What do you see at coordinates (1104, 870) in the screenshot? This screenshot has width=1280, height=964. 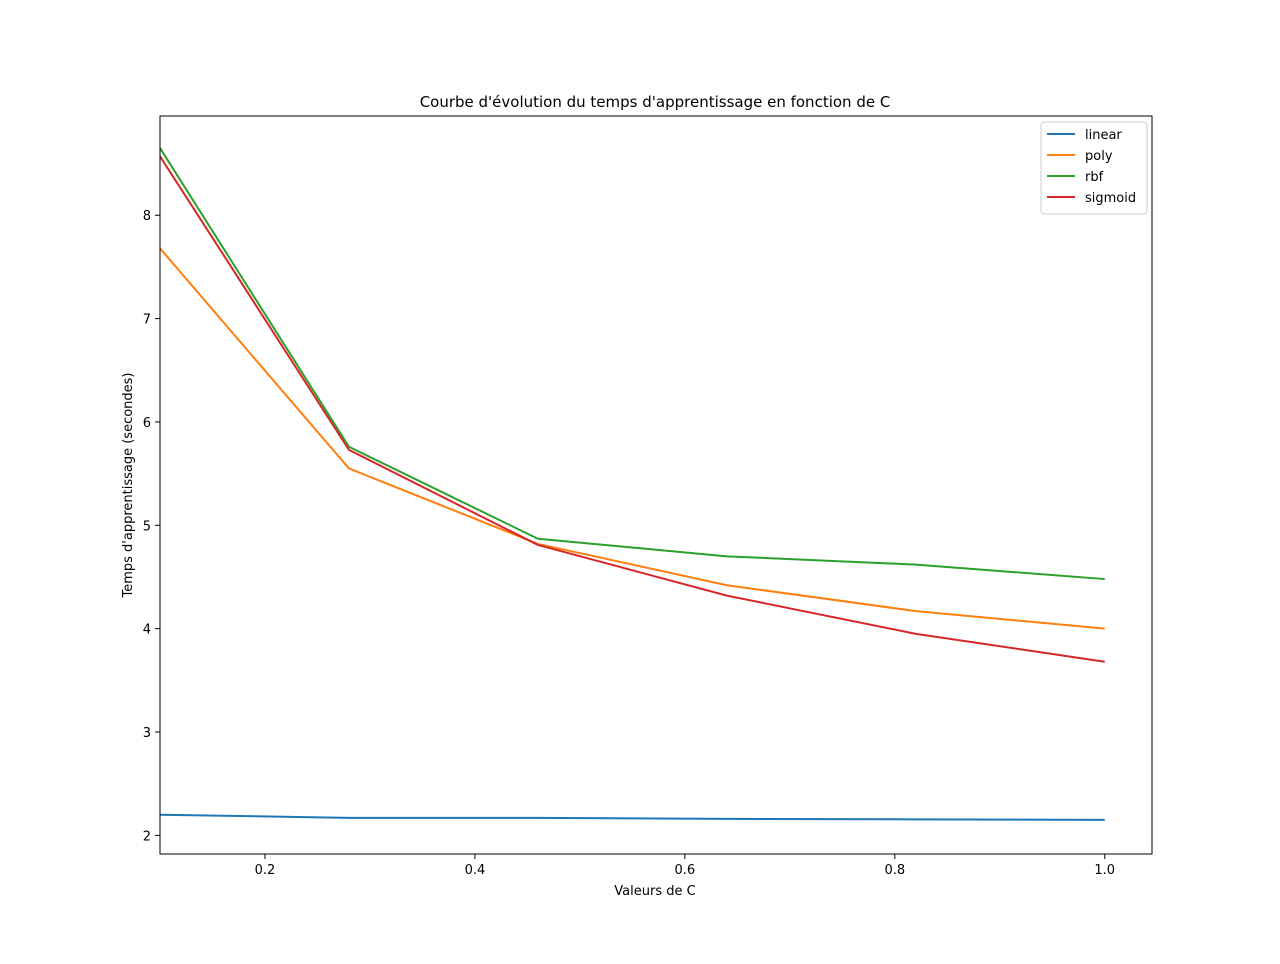 I see `x-tick-label: 1.0` at bounding box center [1104, 870].